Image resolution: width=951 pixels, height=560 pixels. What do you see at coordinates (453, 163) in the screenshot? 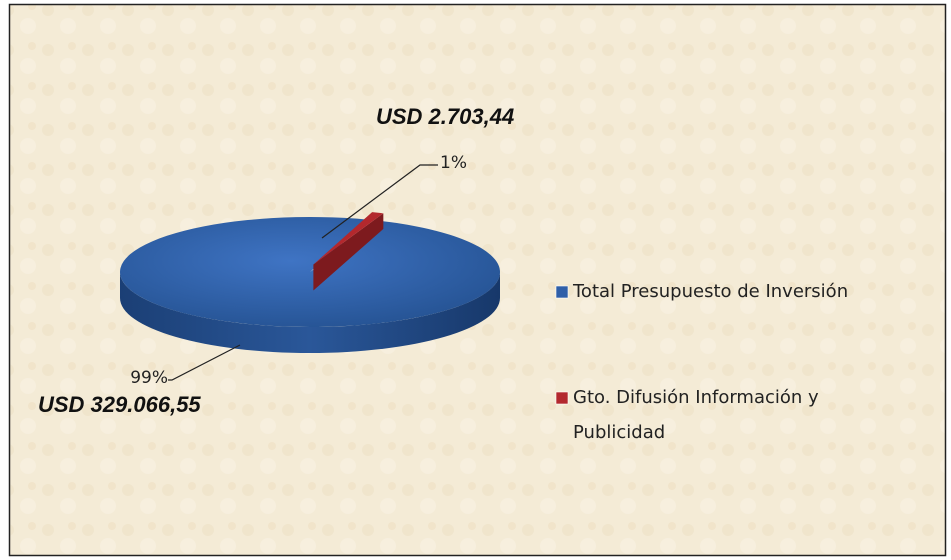
I see `data-label: 1%` at bounding box center [453, 163].